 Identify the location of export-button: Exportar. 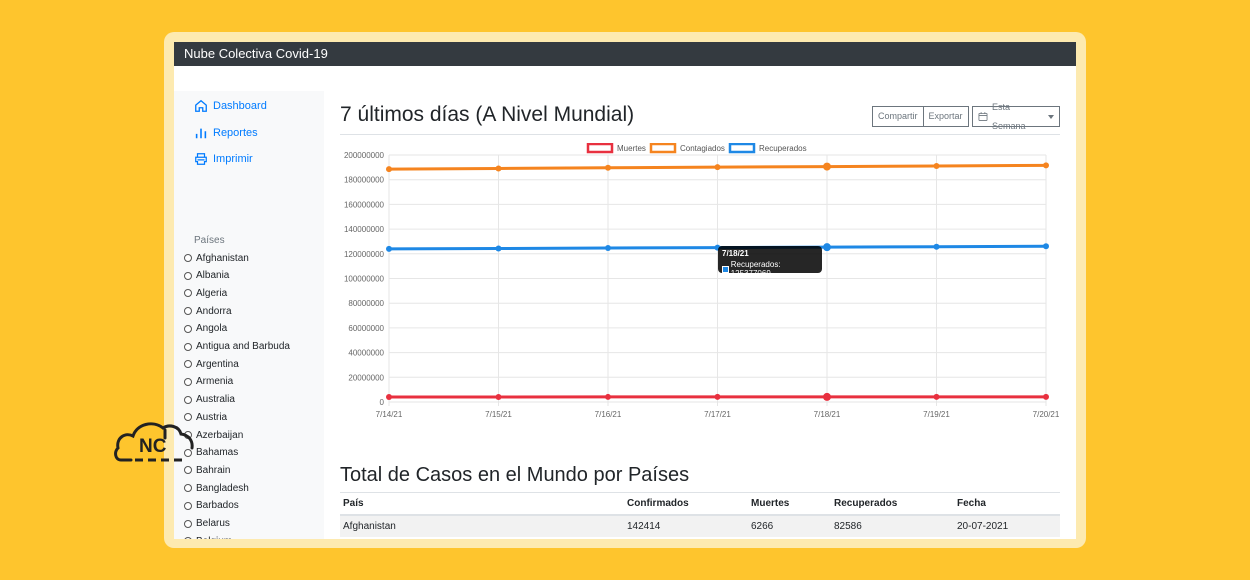
(946, 116).